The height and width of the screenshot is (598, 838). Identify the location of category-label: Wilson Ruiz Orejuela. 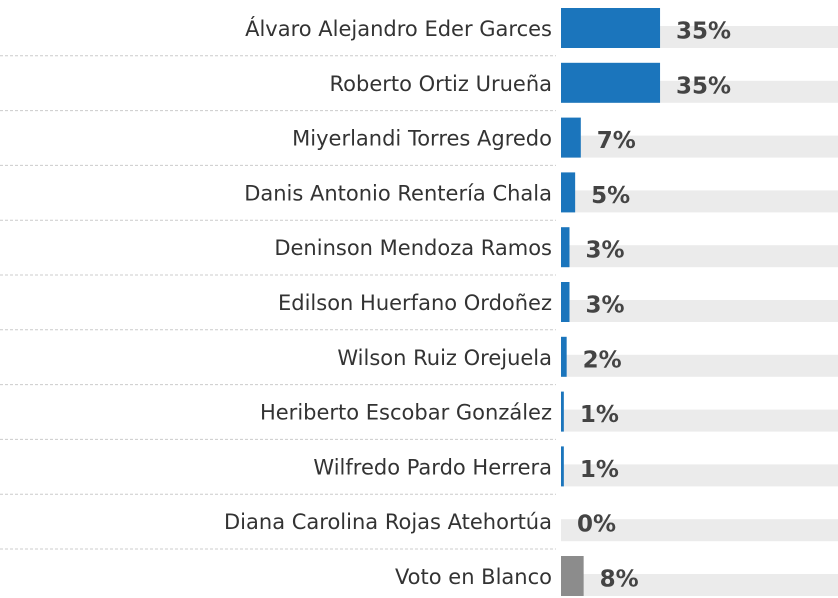
(444, 358).